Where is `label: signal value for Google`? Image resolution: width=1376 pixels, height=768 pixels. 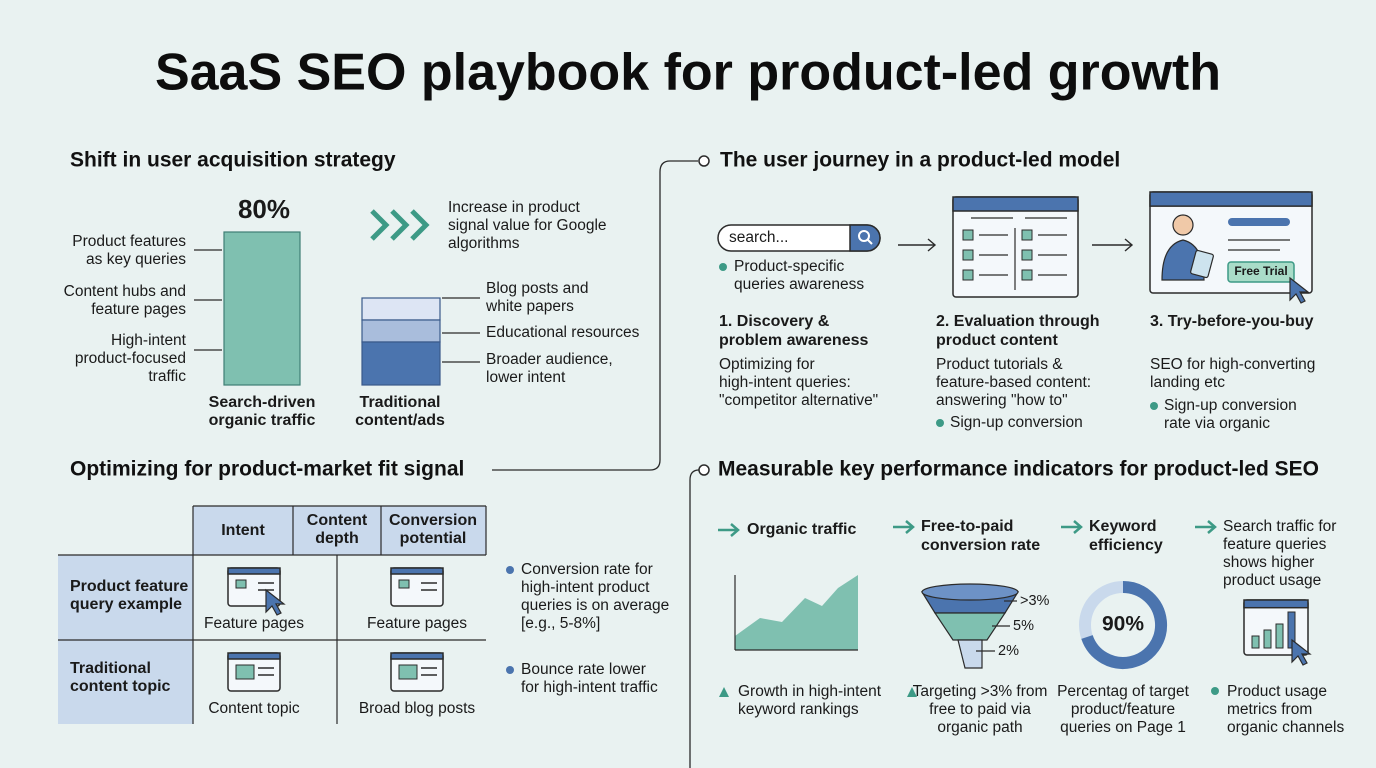 label: signal value for Google is located at coordinates (527, 225).